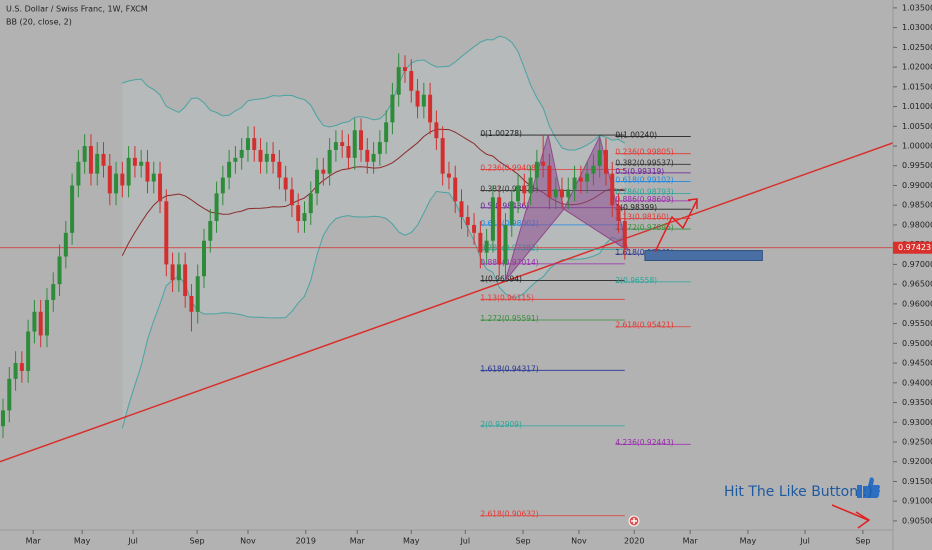 This screenshot has width=932, height=550. Describe the element at coordinates (636, 207) in the screenshot. I see `fib-label: 1(0.98399)` at that location.